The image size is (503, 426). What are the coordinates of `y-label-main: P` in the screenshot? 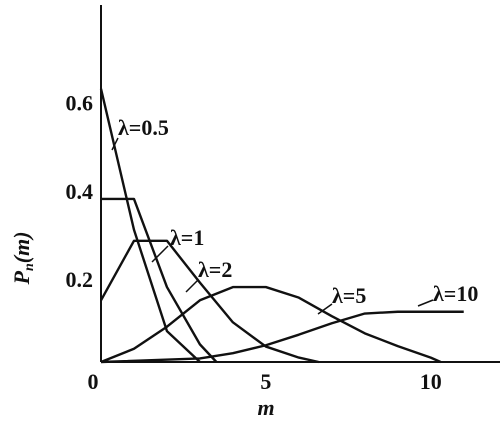 It's located at (21, 278).